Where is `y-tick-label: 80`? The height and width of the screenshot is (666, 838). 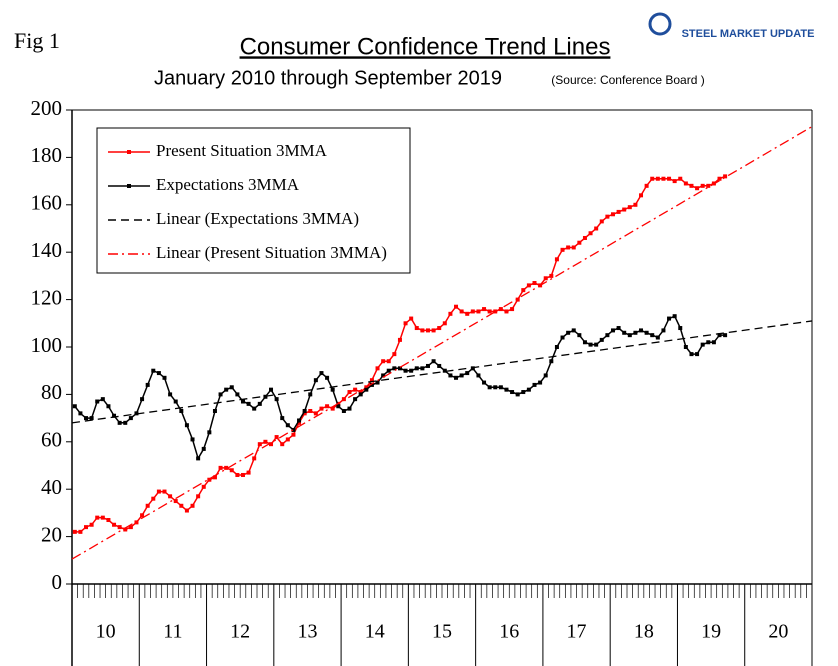 y-tick-label: 80 is located at coordinates (51, 392).